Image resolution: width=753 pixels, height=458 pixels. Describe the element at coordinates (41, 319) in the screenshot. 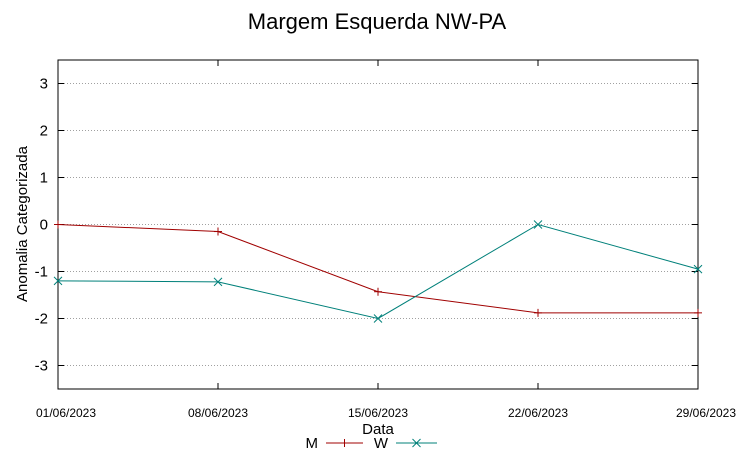

I see `y-tick-label: -2` at that location.